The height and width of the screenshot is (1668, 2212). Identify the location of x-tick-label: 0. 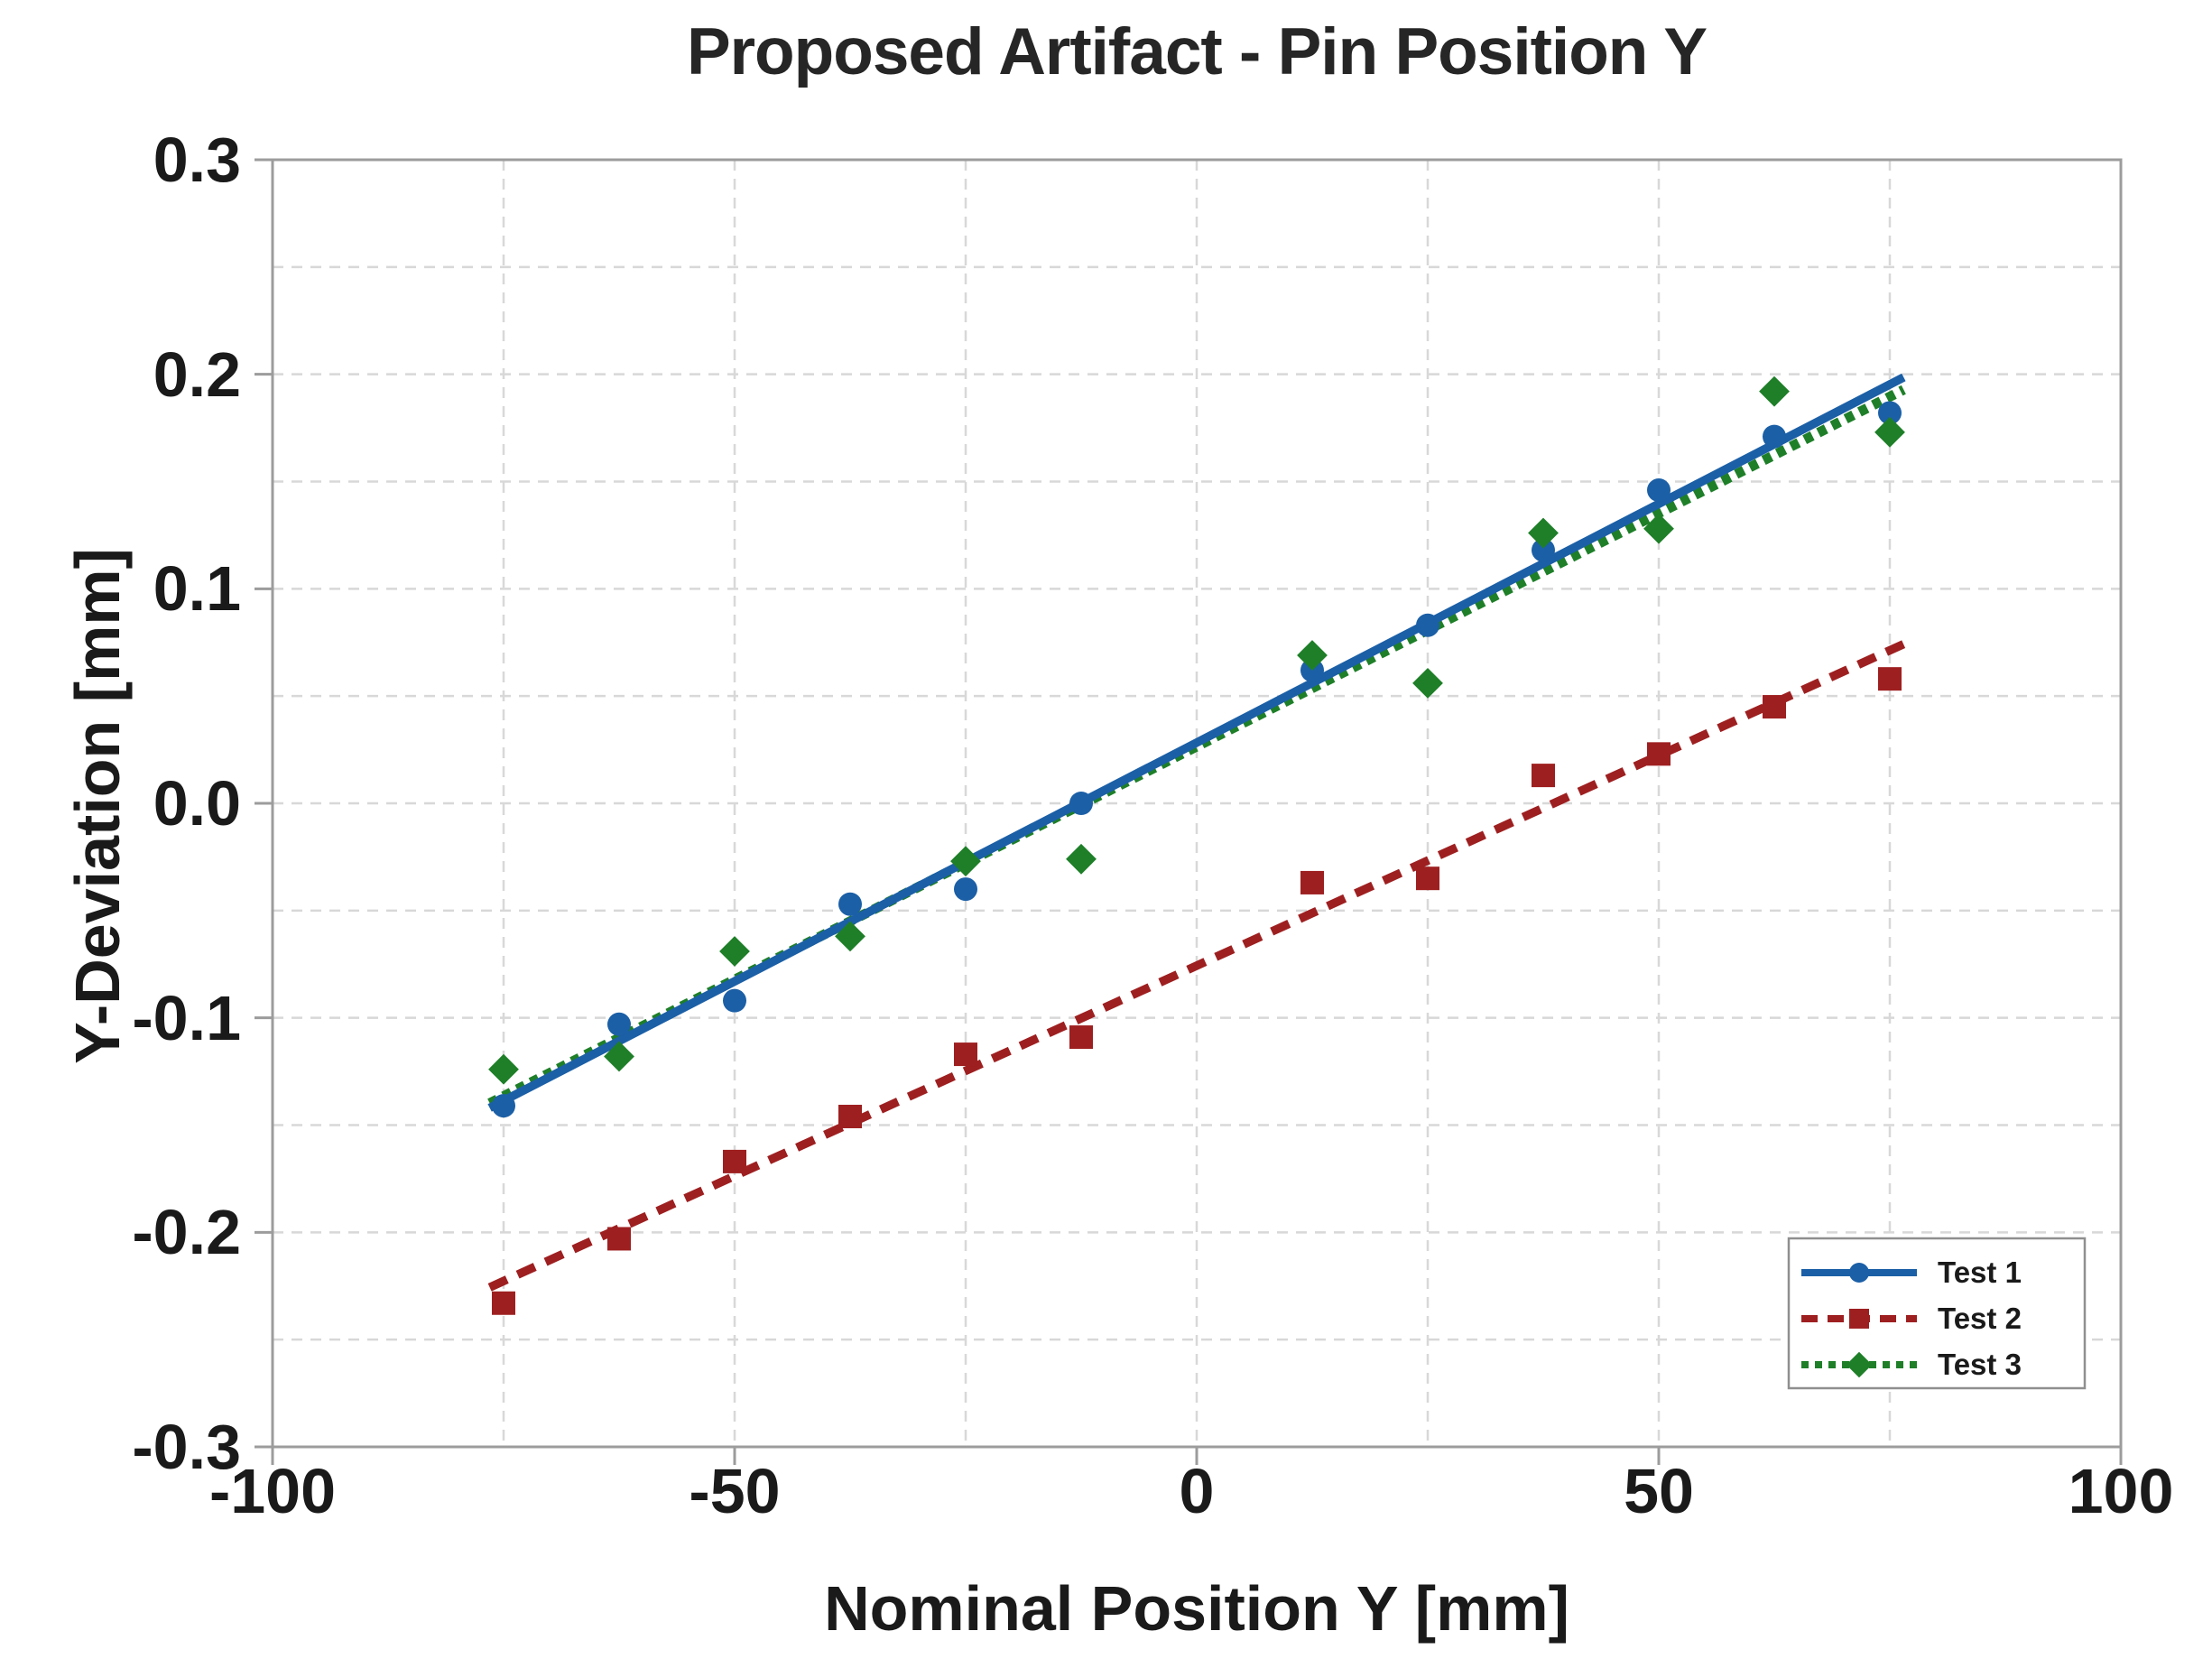
(1197, 1491).